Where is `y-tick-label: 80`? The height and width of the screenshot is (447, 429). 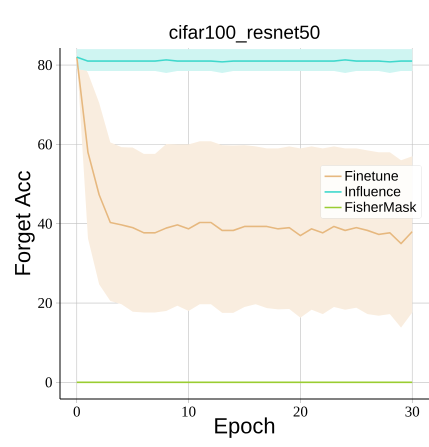
y-tick-label: 80 is located at coordinates (45, 65).